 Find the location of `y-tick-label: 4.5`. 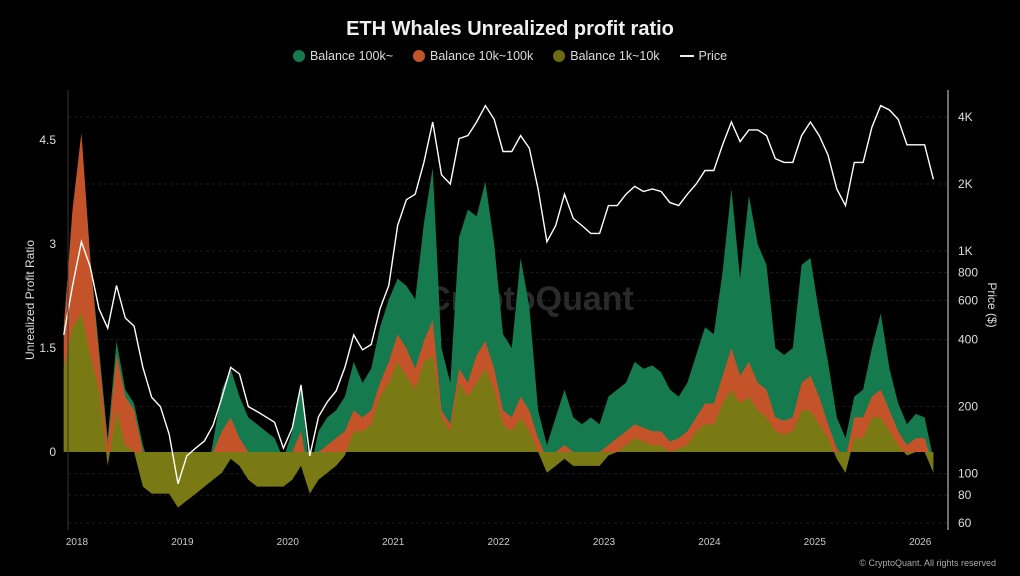

y-tick-label: 4.5 is located at coordinates (47, 140).